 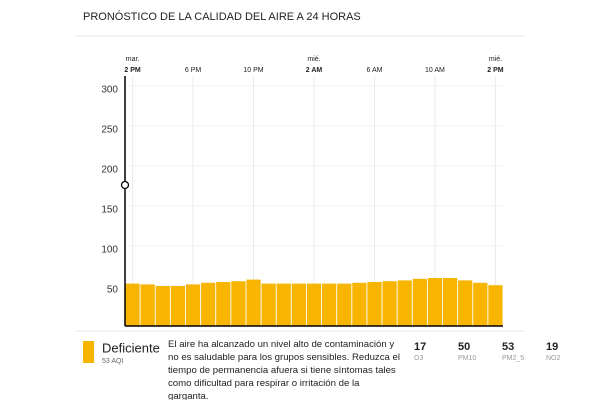 I want to click on x-tick-label: 10 AM, so click(x=435, y=70).